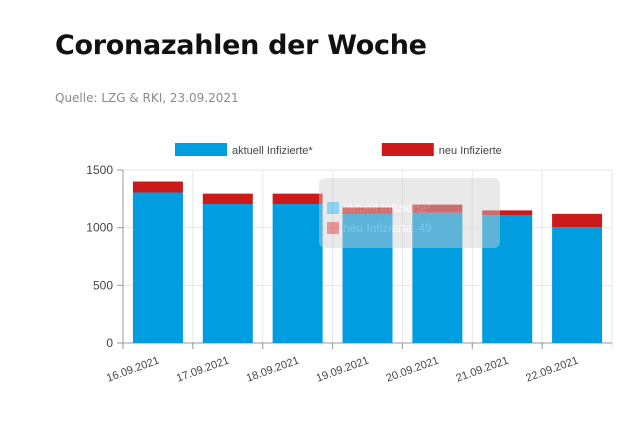  I want to click on source-note: Quelle: LZG & RKI, 23.09.2021, so click(147, 98).